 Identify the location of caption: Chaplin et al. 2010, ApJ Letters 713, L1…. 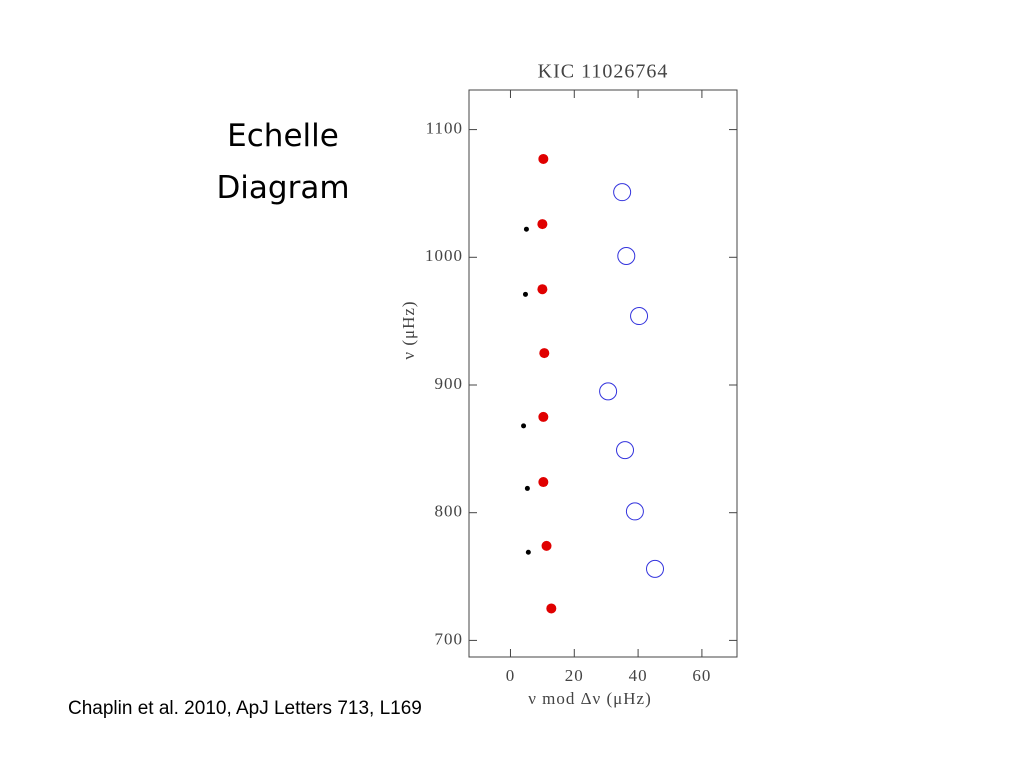
(245, 708).